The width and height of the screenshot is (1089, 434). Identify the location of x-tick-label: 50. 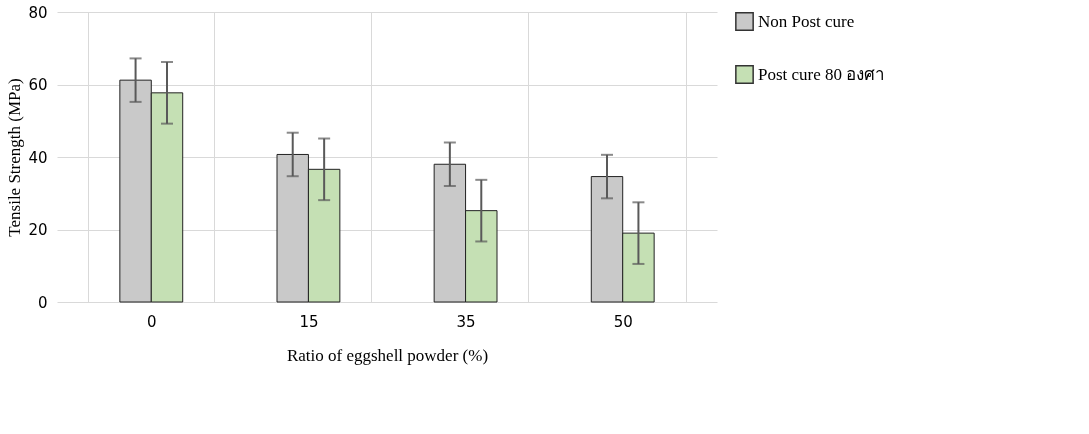
(623, 321).